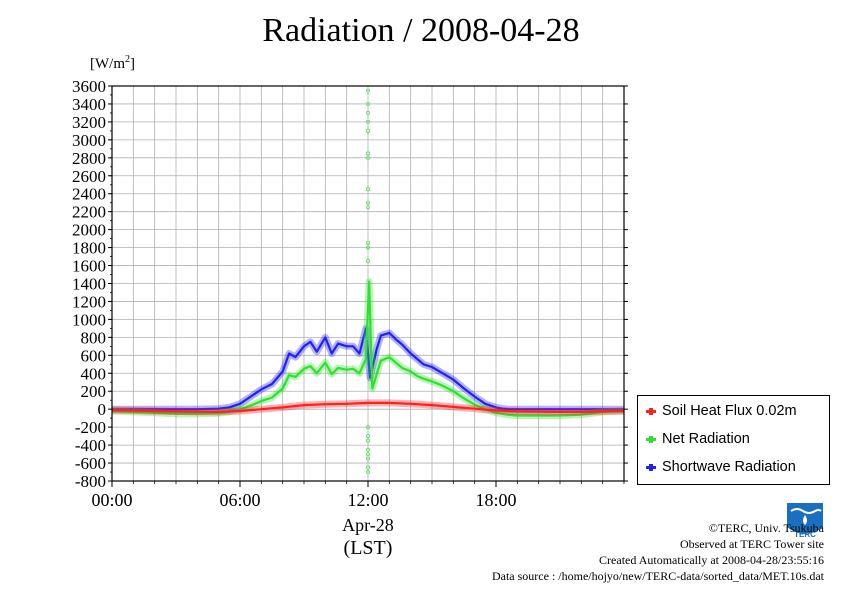  What do you see at coordinates (94, 337) in the screenshot?
I see `y-tick-label: 800` at bounding box center [94, 337].